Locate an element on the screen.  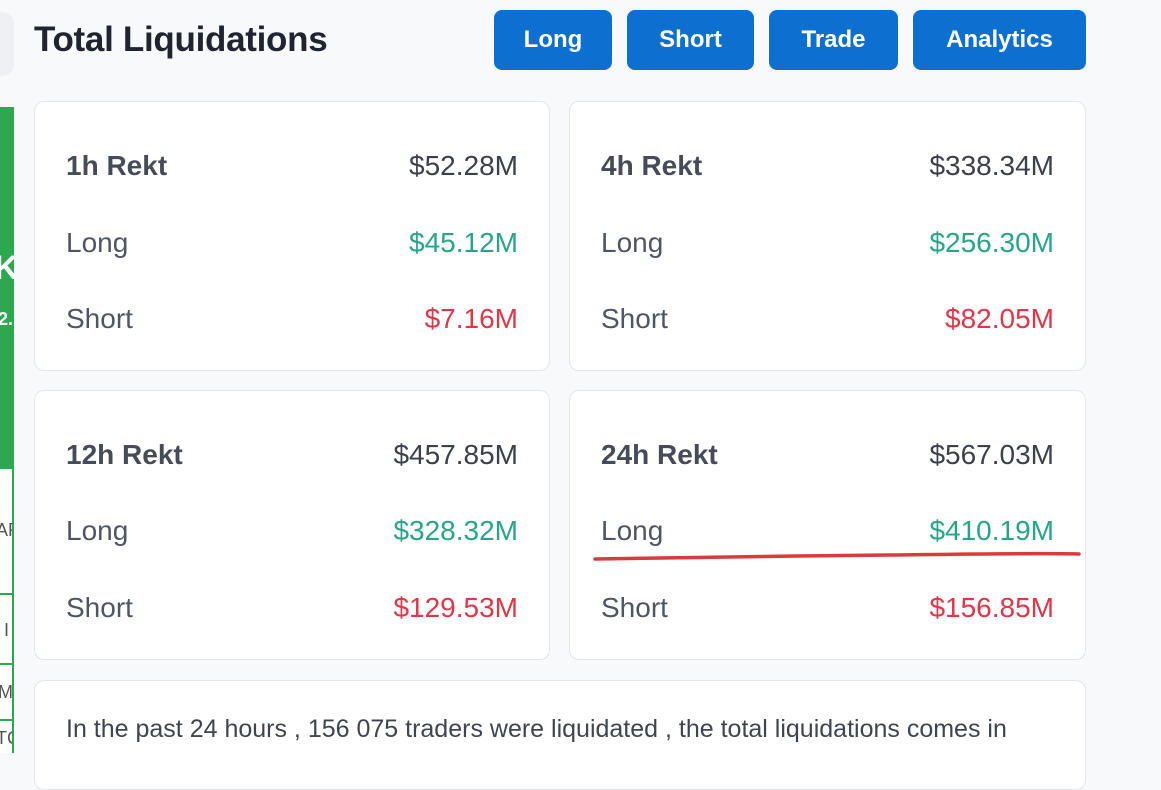
trade-button: Trade is located at coordinates (833, 40).